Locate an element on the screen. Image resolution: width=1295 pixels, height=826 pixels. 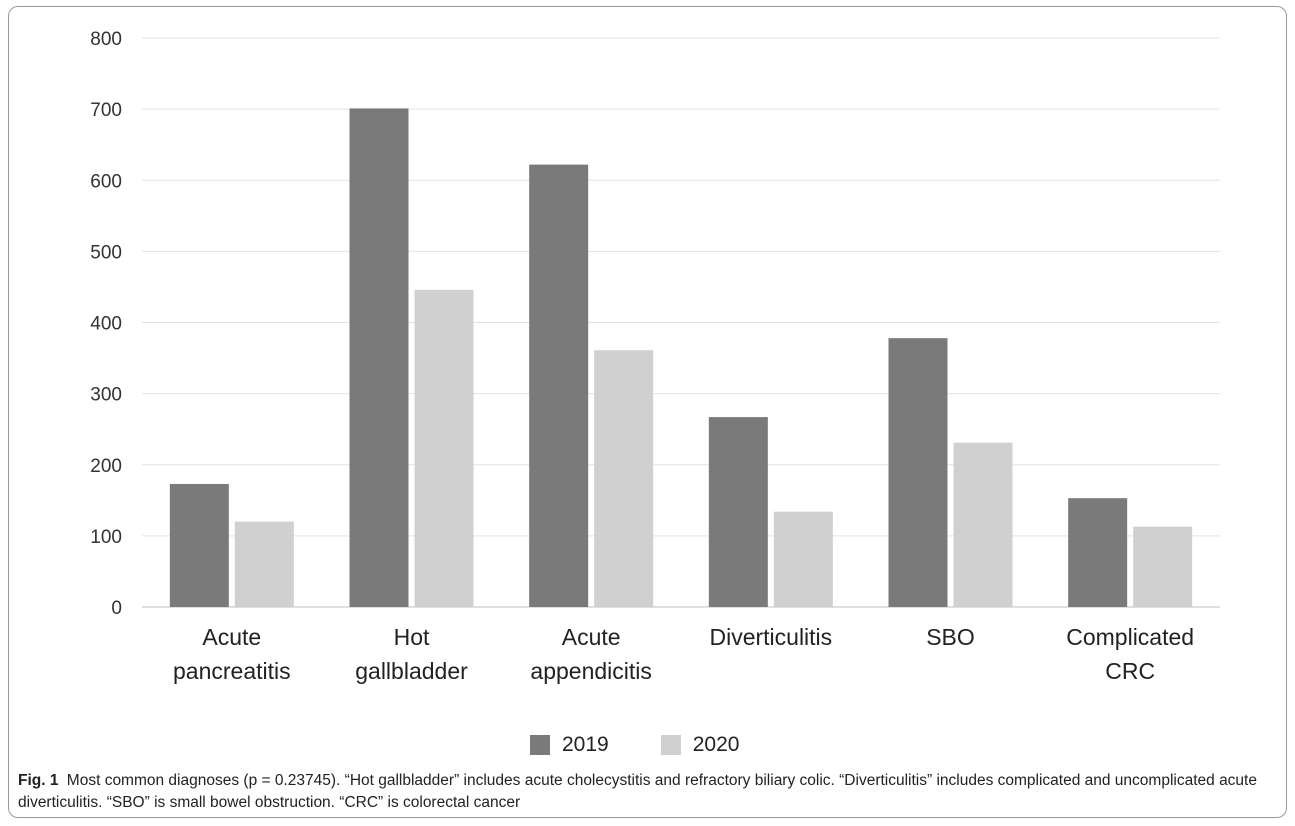
x-category-label: Acute appendicitis is located at coordinates (590, 654).